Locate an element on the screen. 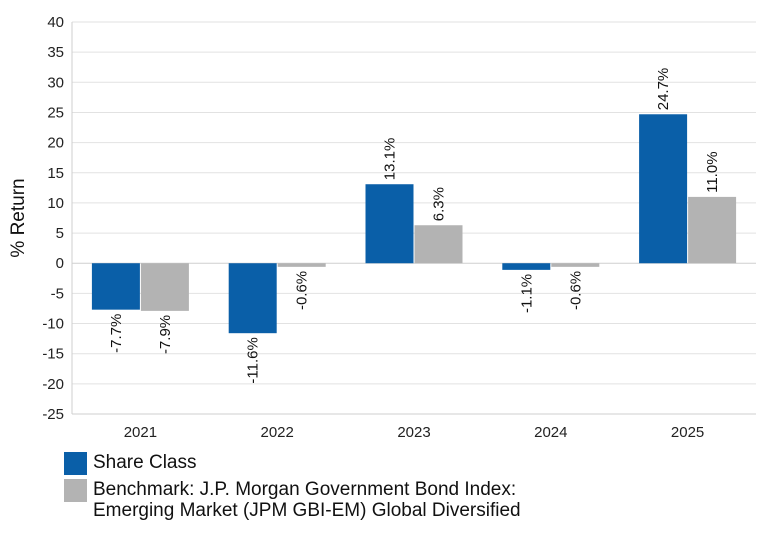  data-label: 6.3% is located at coordinates (439, 204).